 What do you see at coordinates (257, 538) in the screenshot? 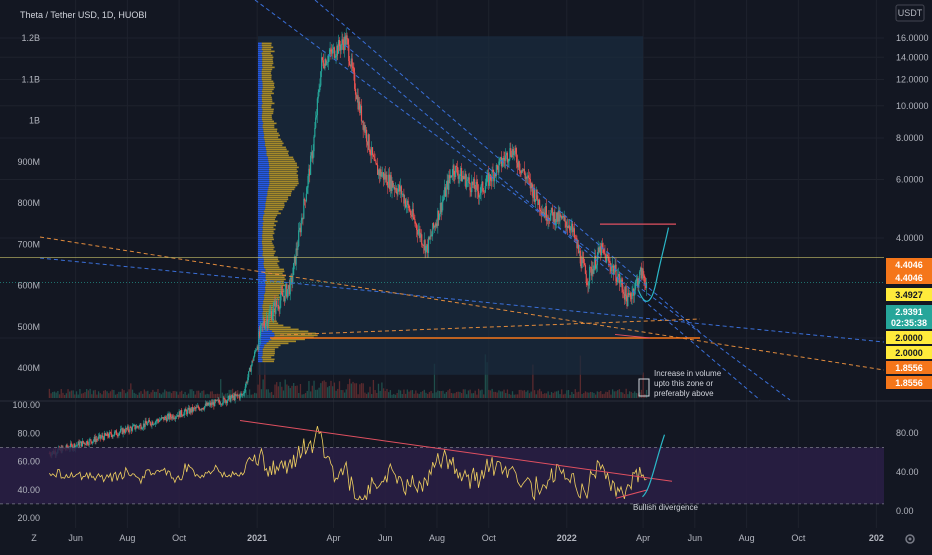
I see `time-tick: 2021` at bounding box center [257, 538].